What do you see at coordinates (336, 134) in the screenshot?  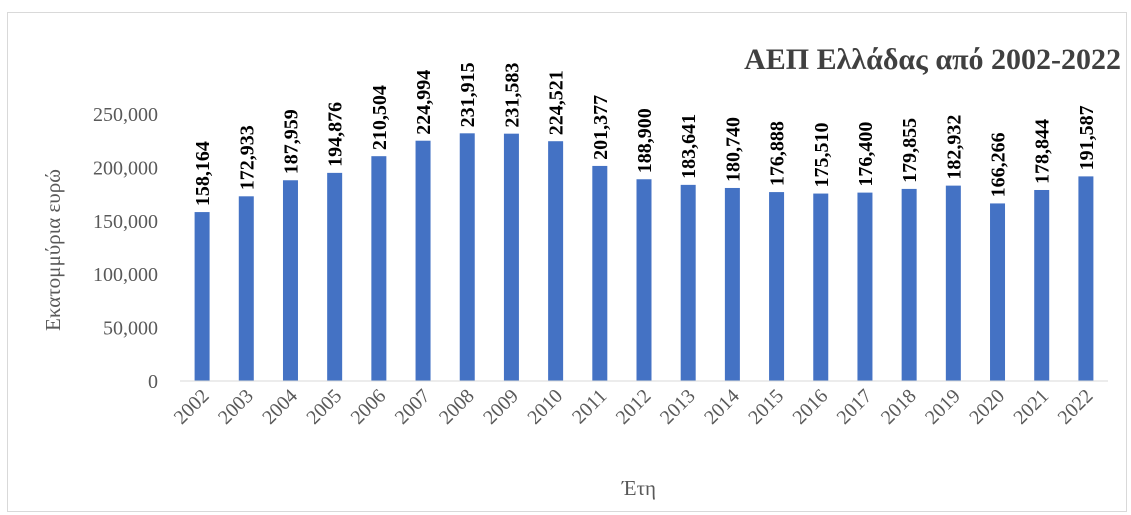 I see `data-label: 194,876` at bounding box center [336, 134].